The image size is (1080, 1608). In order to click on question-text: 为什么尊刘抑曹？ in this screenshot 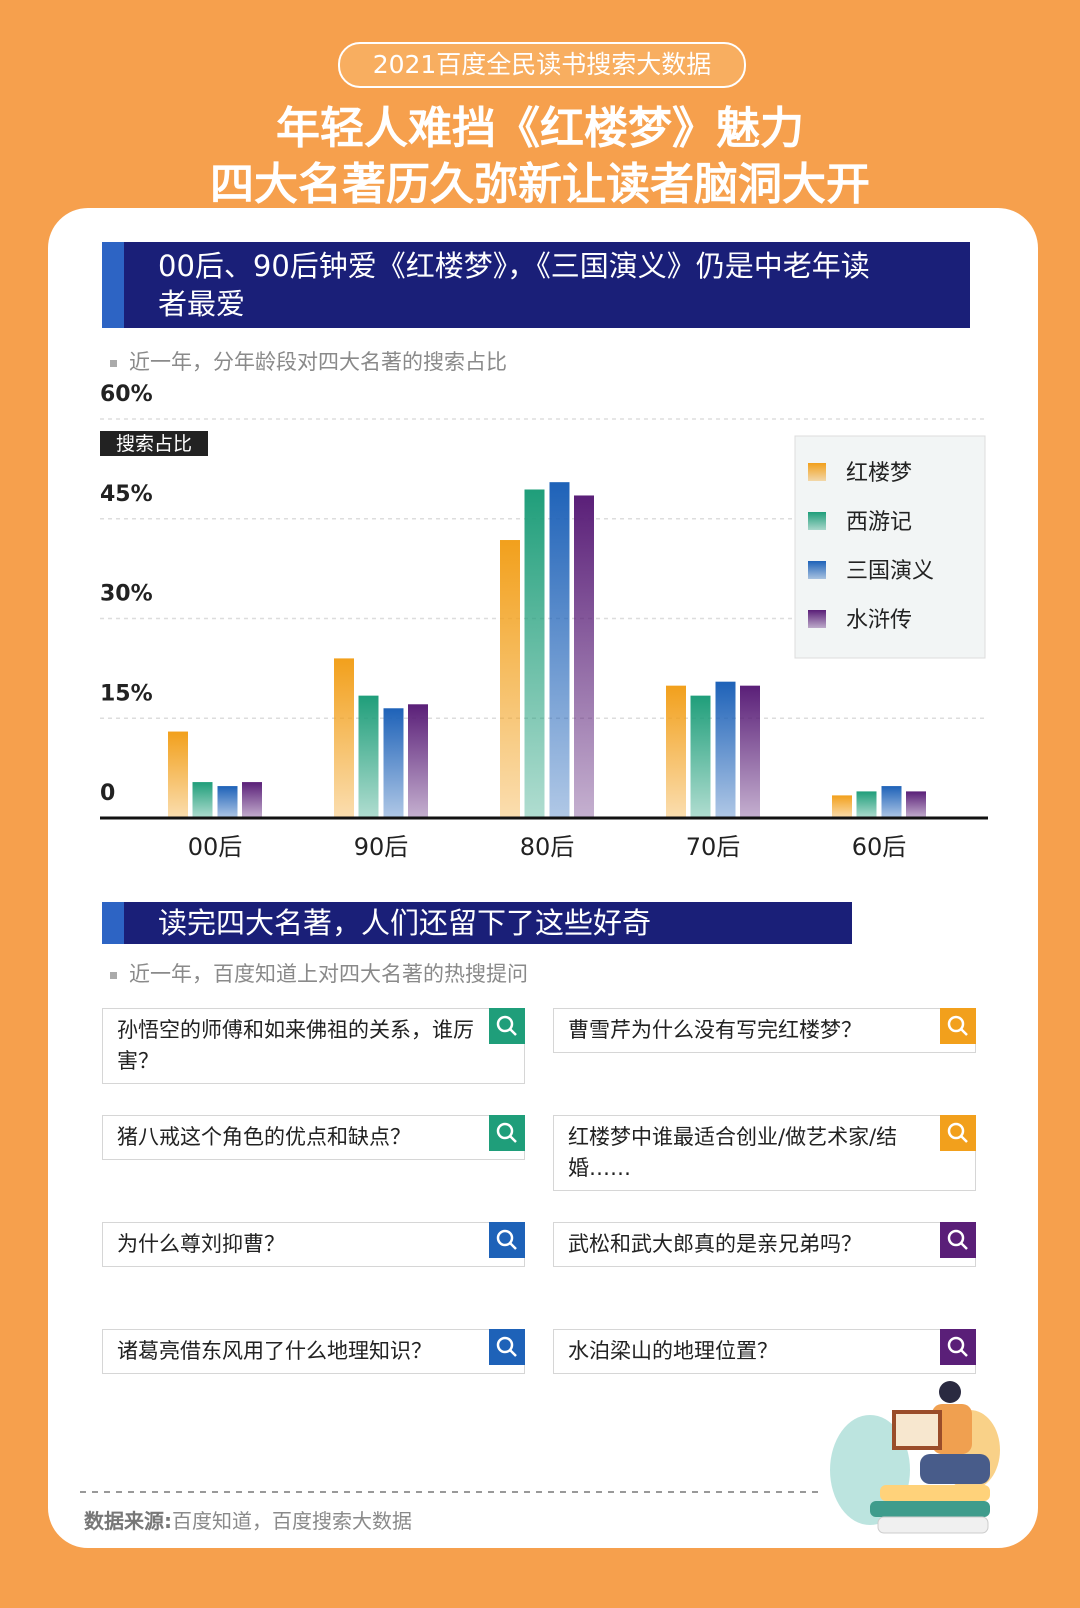, I will do `click(201, 1244)`.